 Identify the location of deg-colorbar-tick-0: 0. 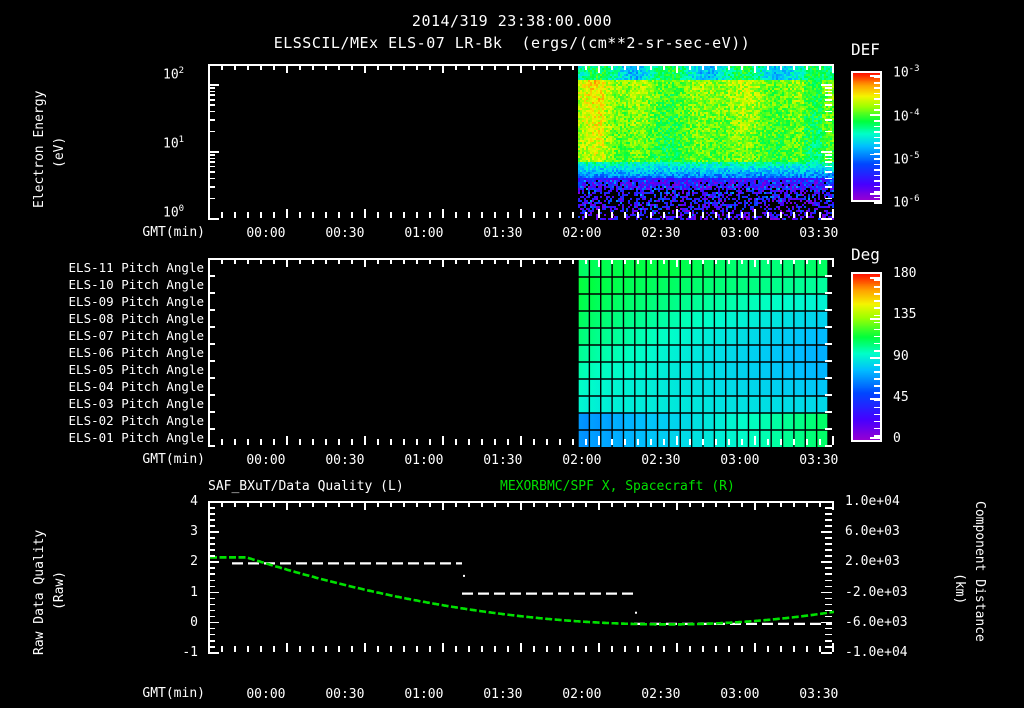
(897, 438).